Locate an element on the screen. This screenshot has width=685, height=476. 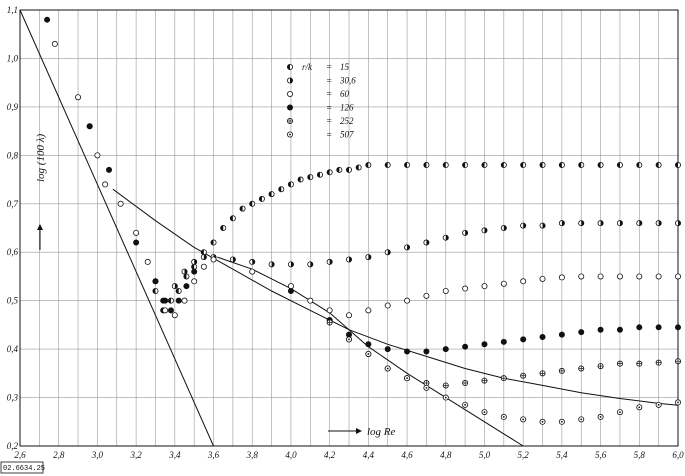
y-axis-title: log (100 λ) is located at coordinates (41, 158).